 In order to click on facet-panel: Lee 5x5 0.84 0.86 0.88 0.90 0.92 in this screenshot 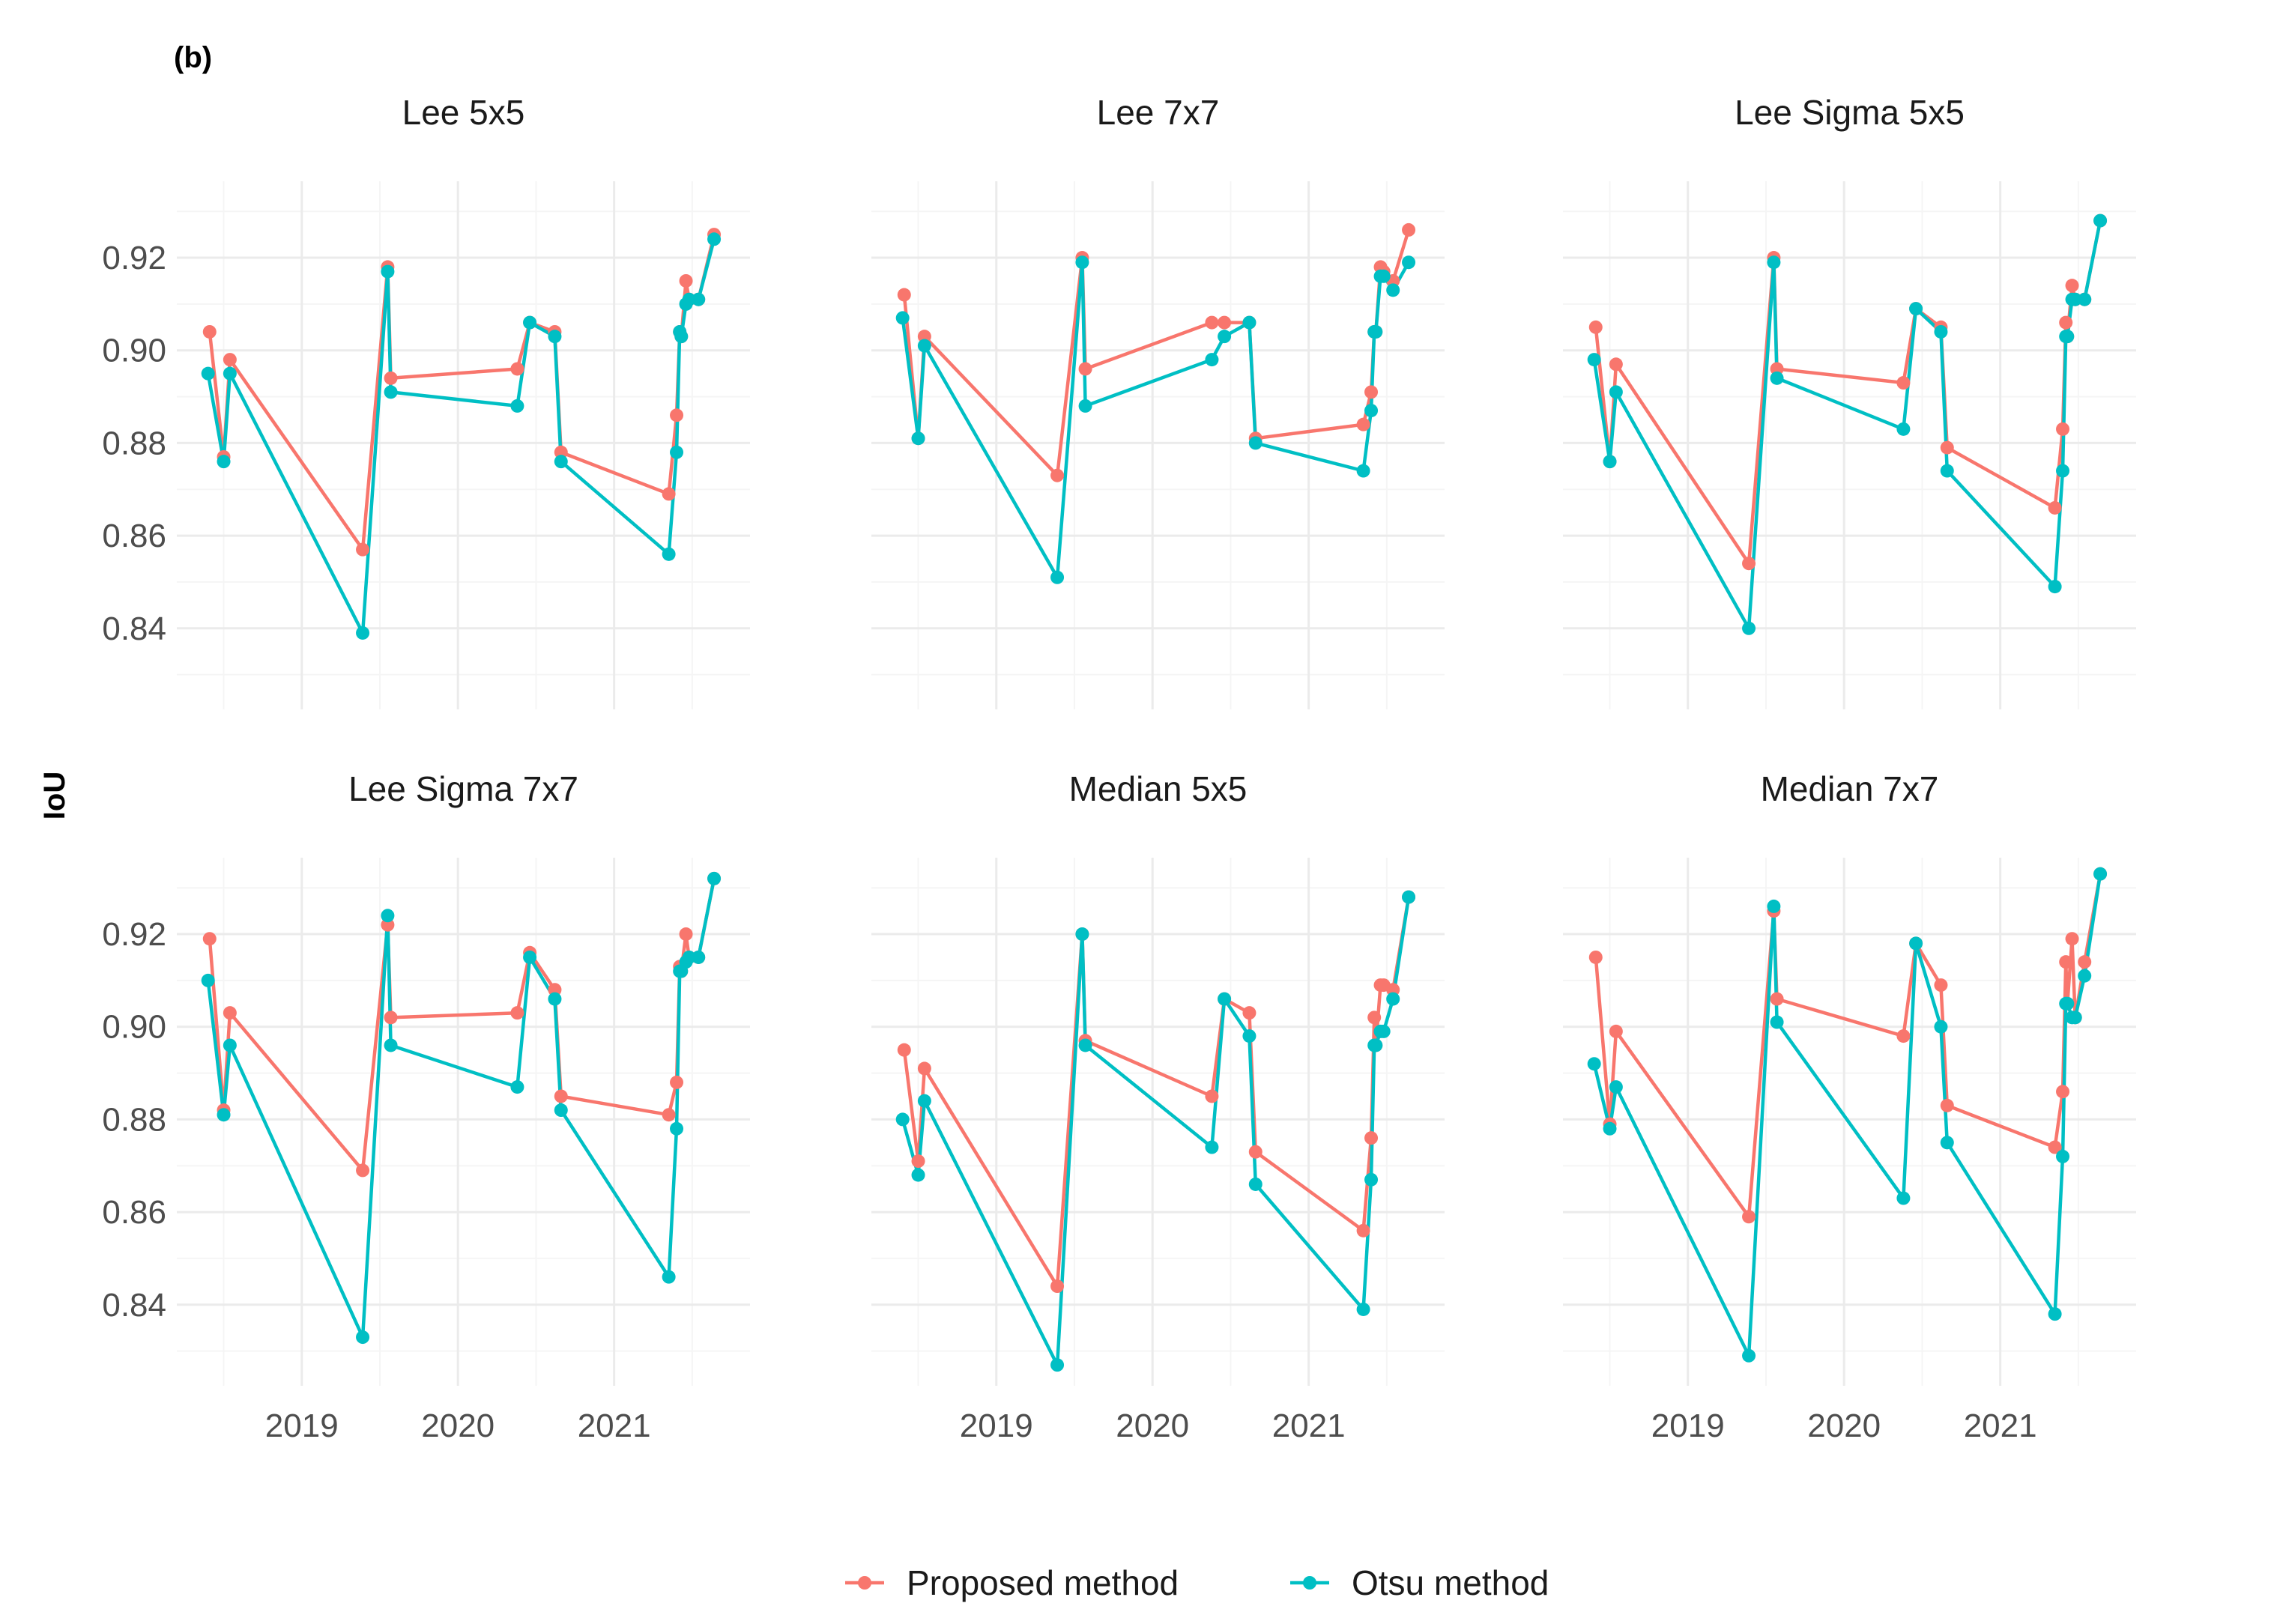, I will do `click(426, 401)`.